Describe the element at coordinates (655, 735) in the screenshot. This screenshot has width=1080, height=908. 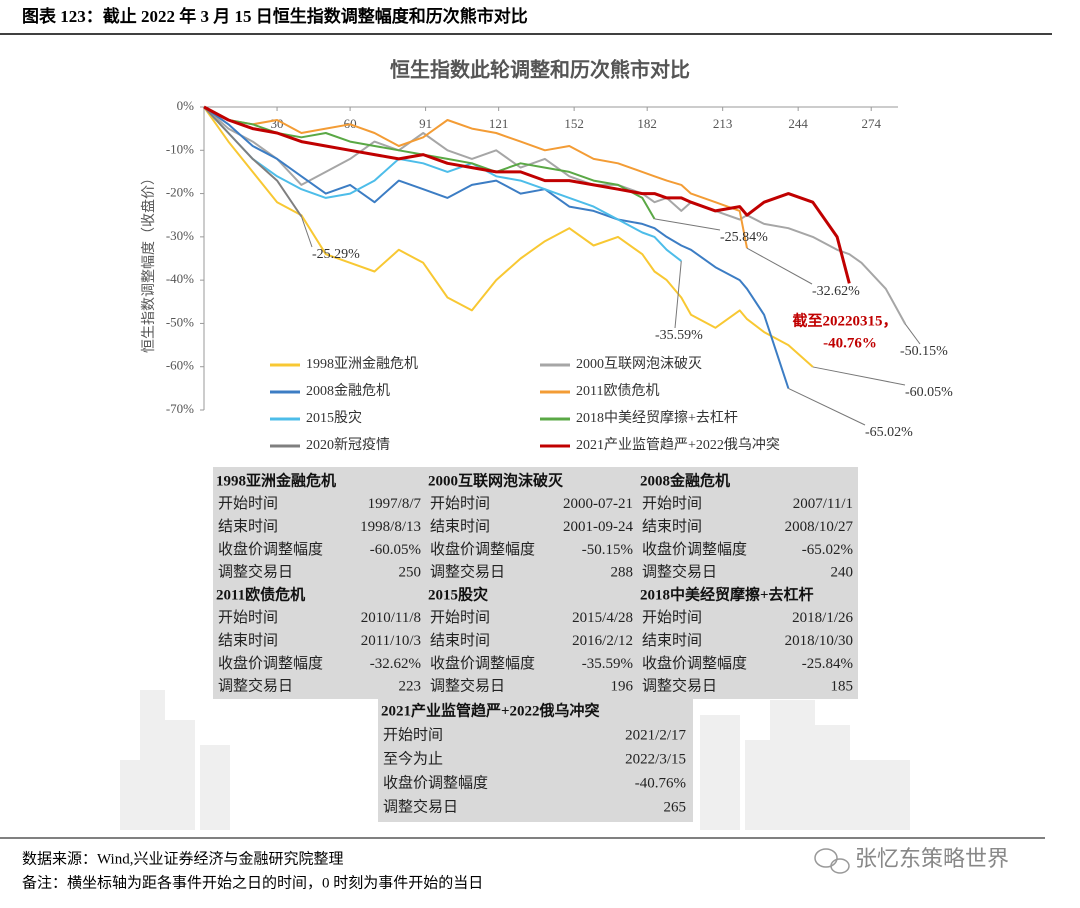
I see `table-cell-value: 2021/2/17` at that location.